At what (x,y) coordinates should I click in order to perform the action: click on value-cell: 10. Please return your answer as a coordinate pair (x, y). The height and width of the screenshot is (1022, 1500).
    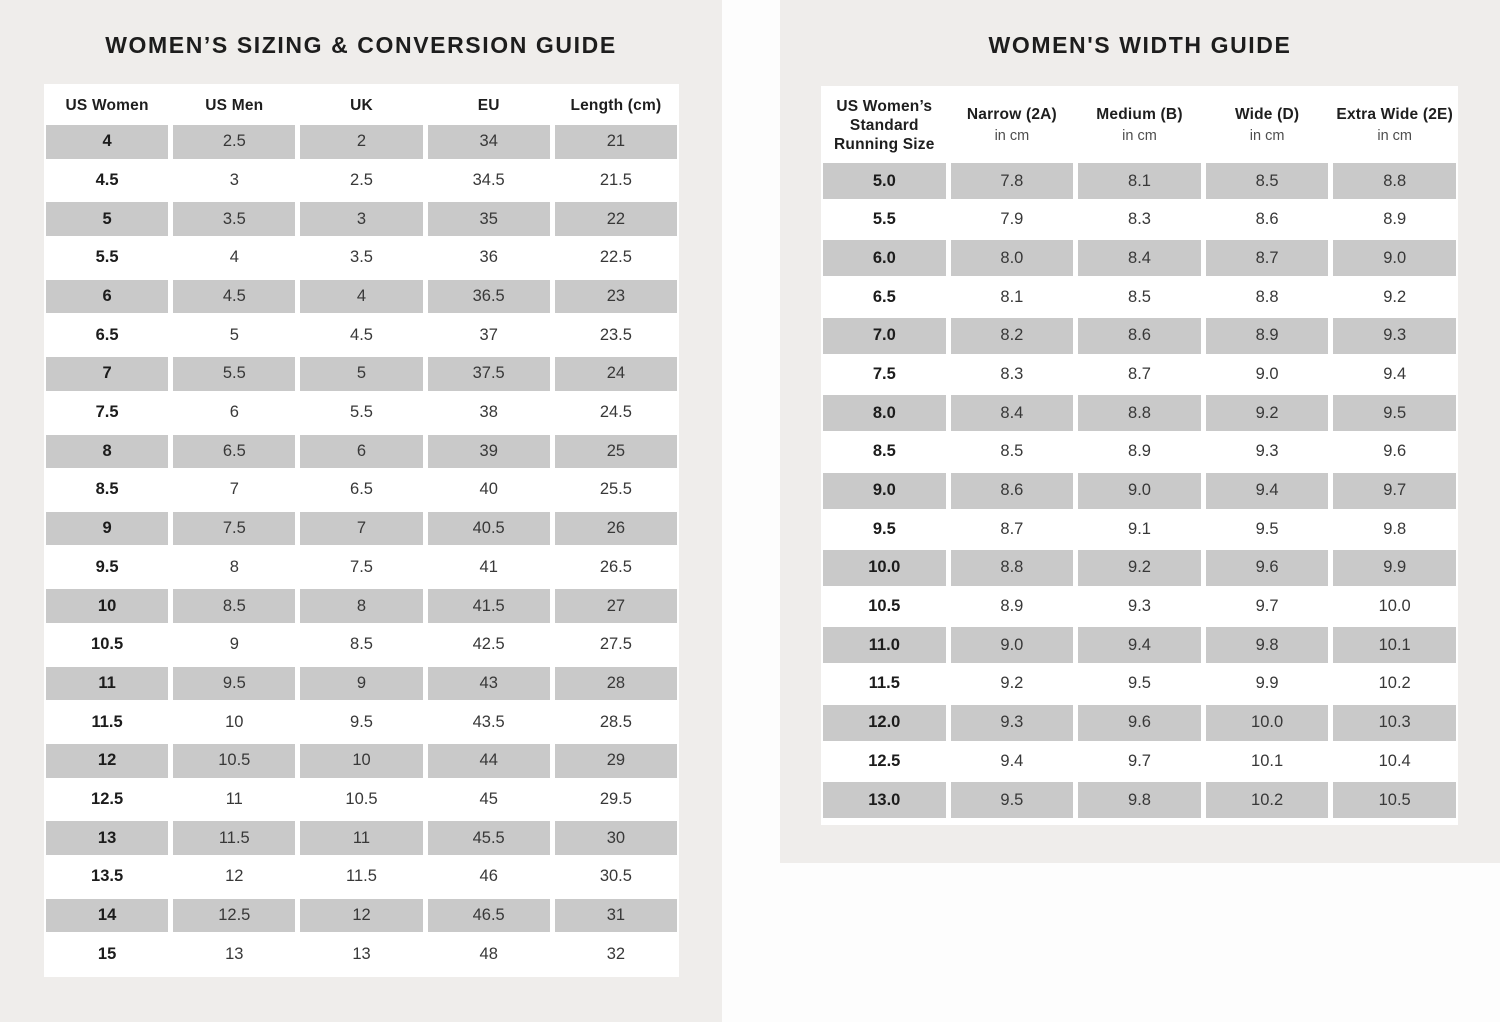
    Looking at the image, I should click on (361, 761).